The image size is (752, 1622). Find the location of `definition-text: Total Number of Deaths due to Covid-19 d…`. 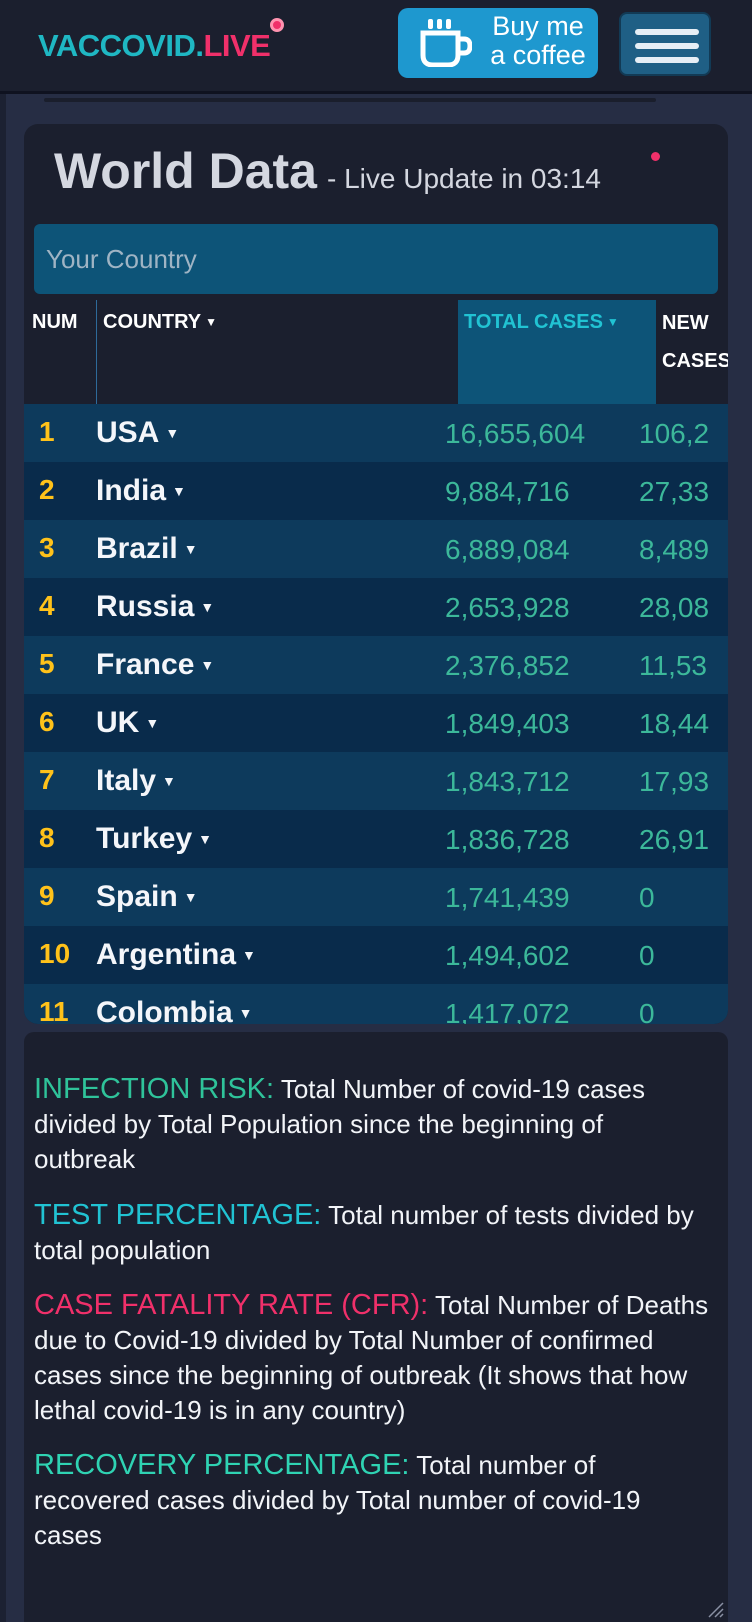

definition-text: Total Number of Deaths due to Covid-19 d… is located at coordinates (371, 1357).